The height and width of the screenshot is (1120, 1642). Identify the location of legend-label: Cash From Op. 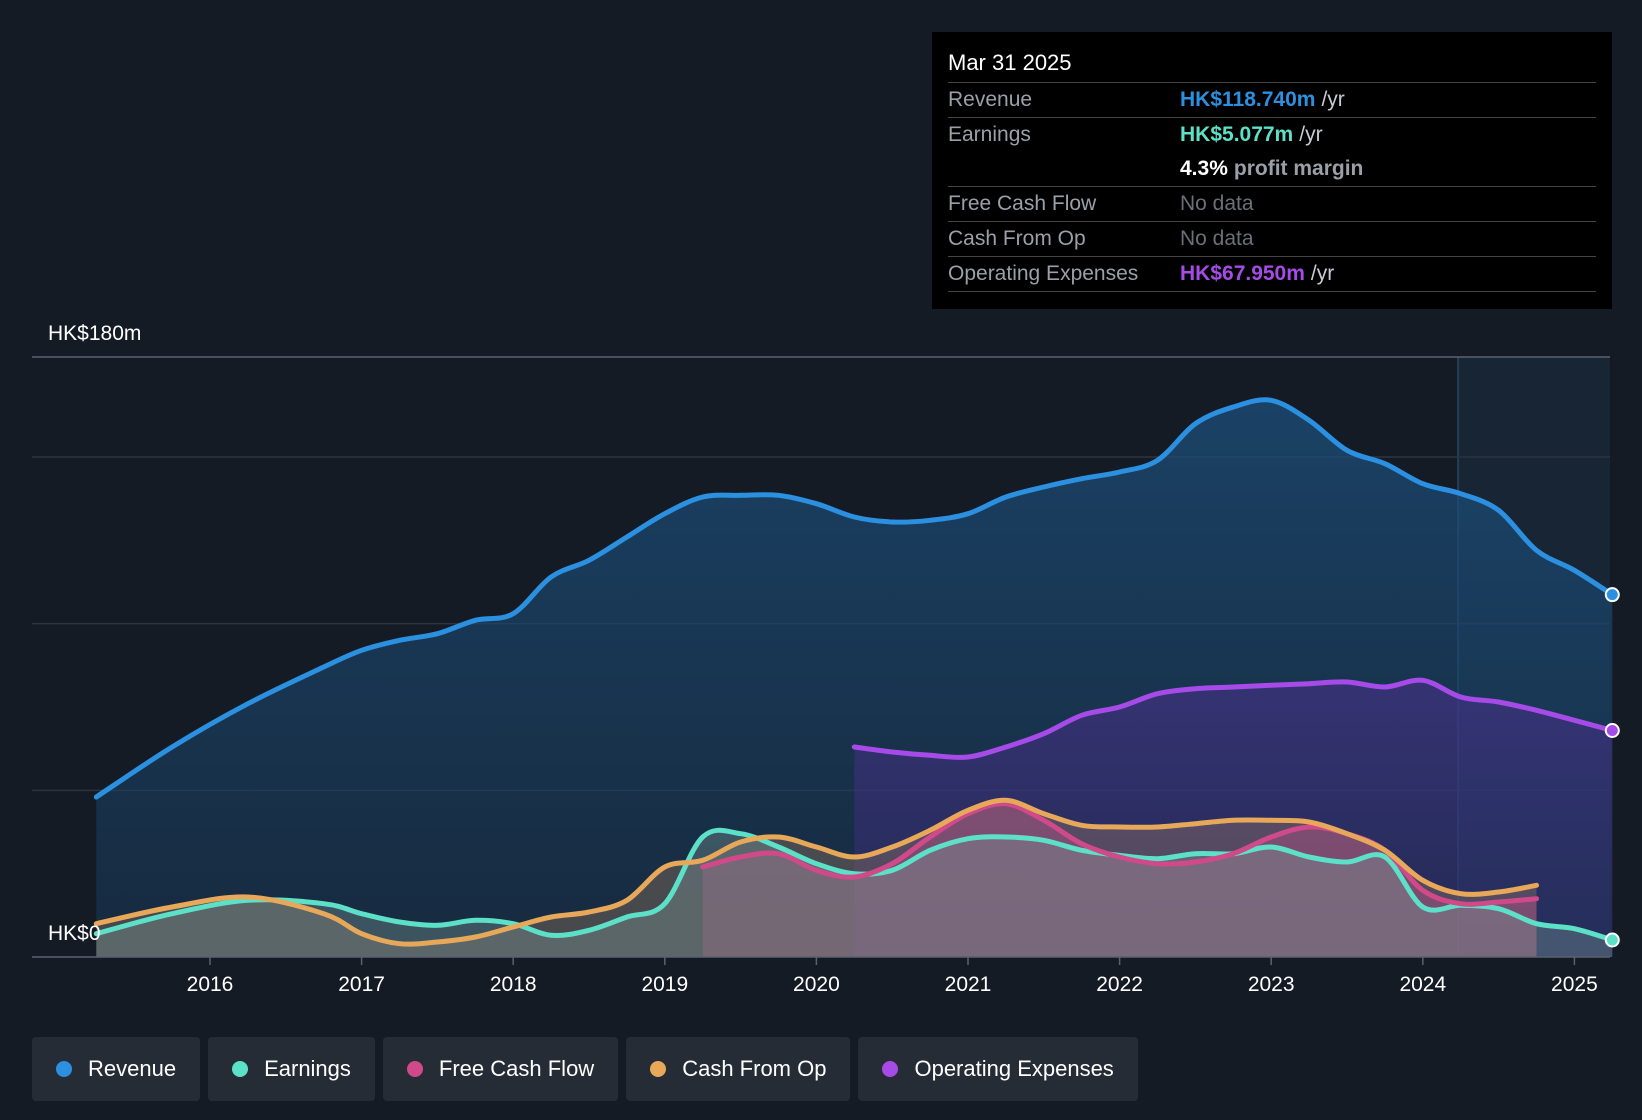
(754, 1068).